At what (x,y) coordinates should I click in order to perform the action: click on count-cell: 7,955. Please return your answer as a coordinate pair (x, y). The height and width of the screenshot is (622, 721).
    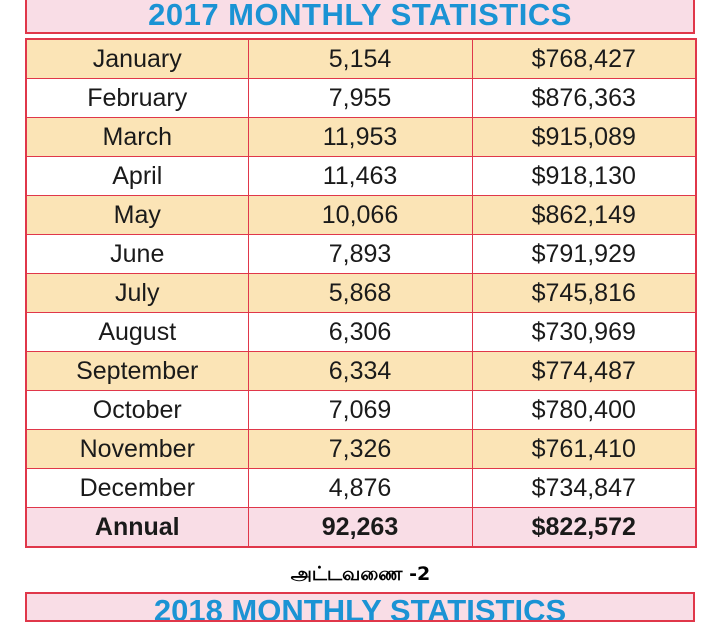
    Looking at the image, I should click on (360, 98).